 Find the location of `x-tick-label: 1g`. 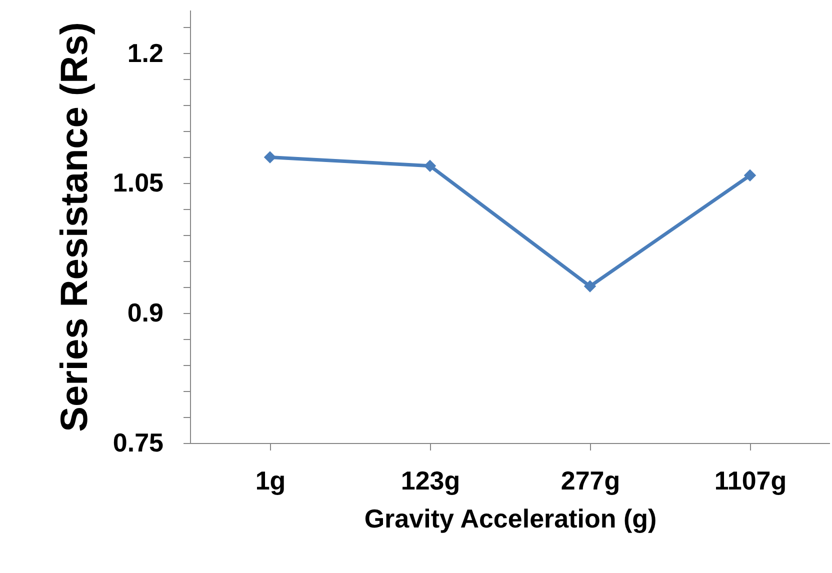

x-tick-label: 1g is located at coordinates (270, 481).